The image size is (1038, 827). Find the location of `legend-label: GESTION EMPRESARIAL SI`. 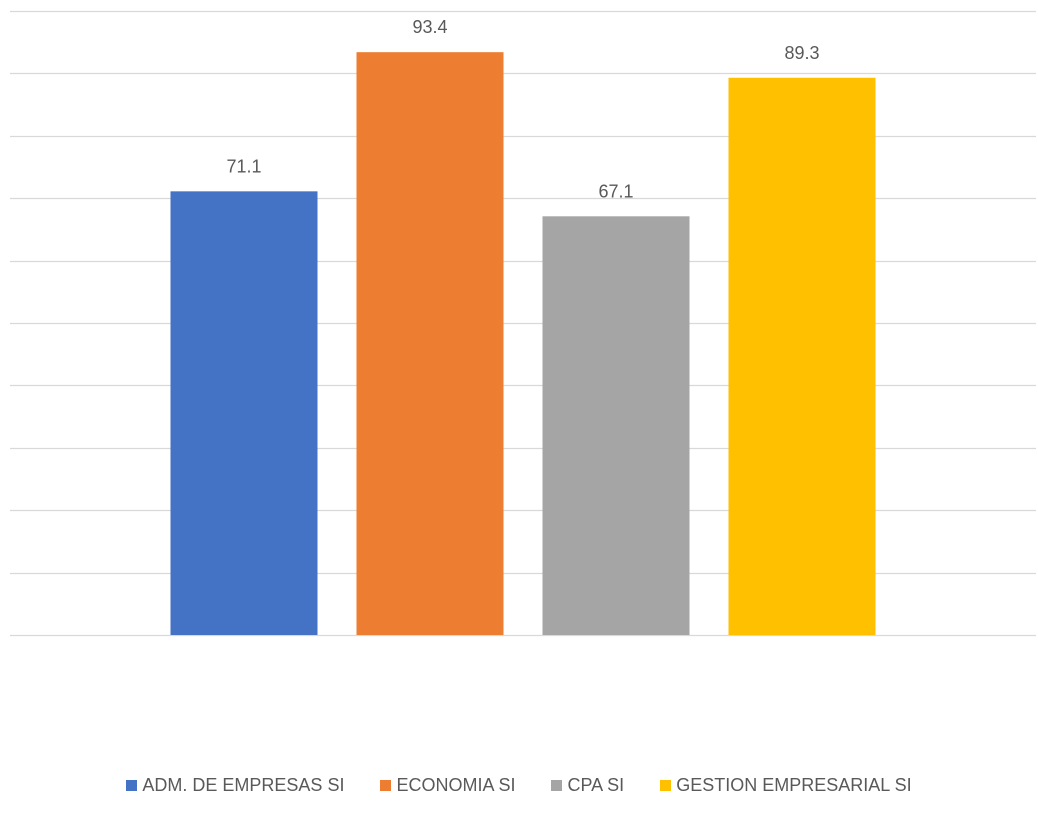

legend-label: GESTION EMPRESARIAL SI is located at coordinates (794, 784).